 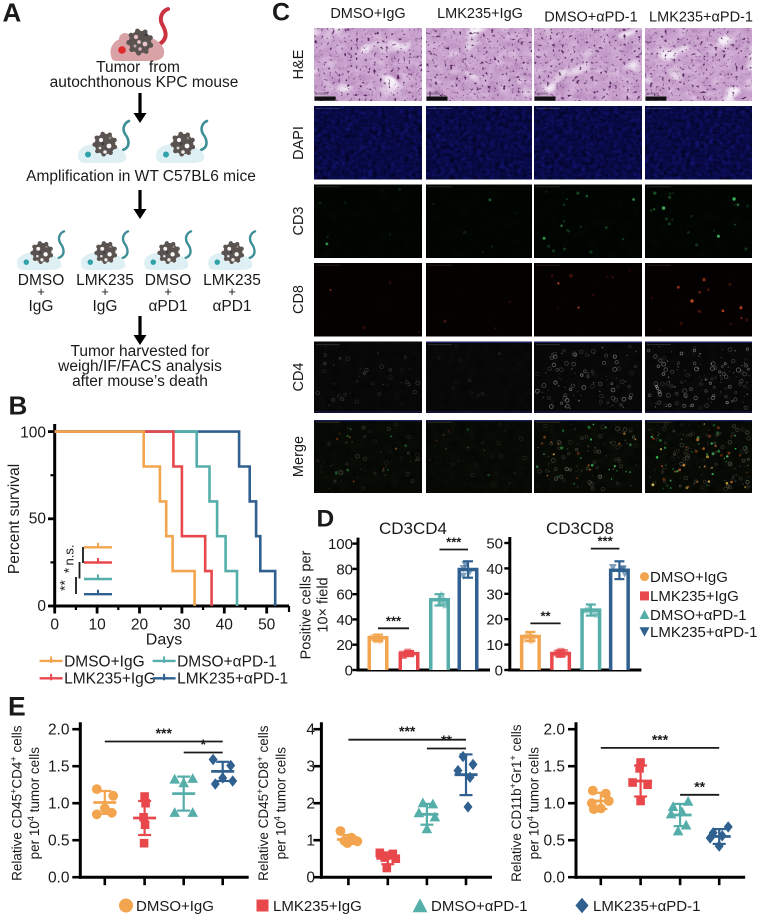 I want to click on svg-text: Percent survival, so click(x=14, y=519).